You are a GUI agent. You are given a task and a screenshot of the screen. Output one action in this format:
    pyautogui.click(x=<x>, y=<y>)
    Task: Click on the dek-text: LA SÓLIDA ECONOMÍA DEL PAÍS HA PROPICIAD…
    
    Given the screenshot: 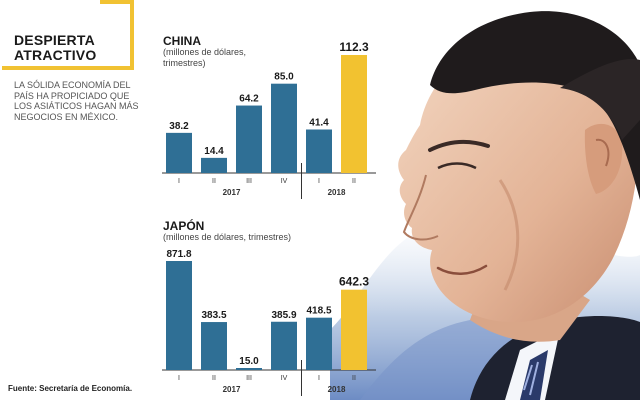 What is the action you would take?
    pyautogui.click(x=76, y=101)
    